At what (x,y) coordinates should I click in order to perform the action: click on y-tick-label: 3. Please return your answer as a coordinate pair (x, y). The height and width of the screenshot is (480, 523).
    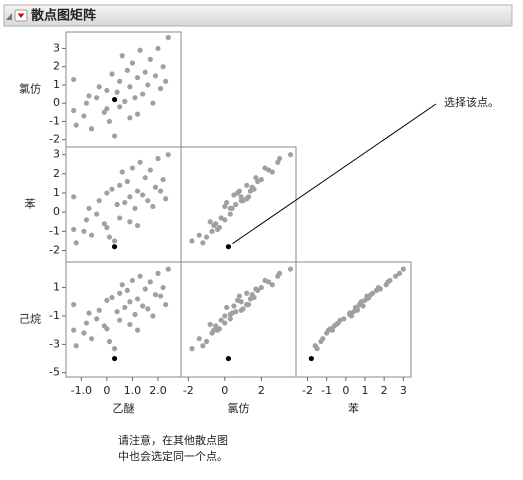
    Looking at the image, I should click on (56, 47).